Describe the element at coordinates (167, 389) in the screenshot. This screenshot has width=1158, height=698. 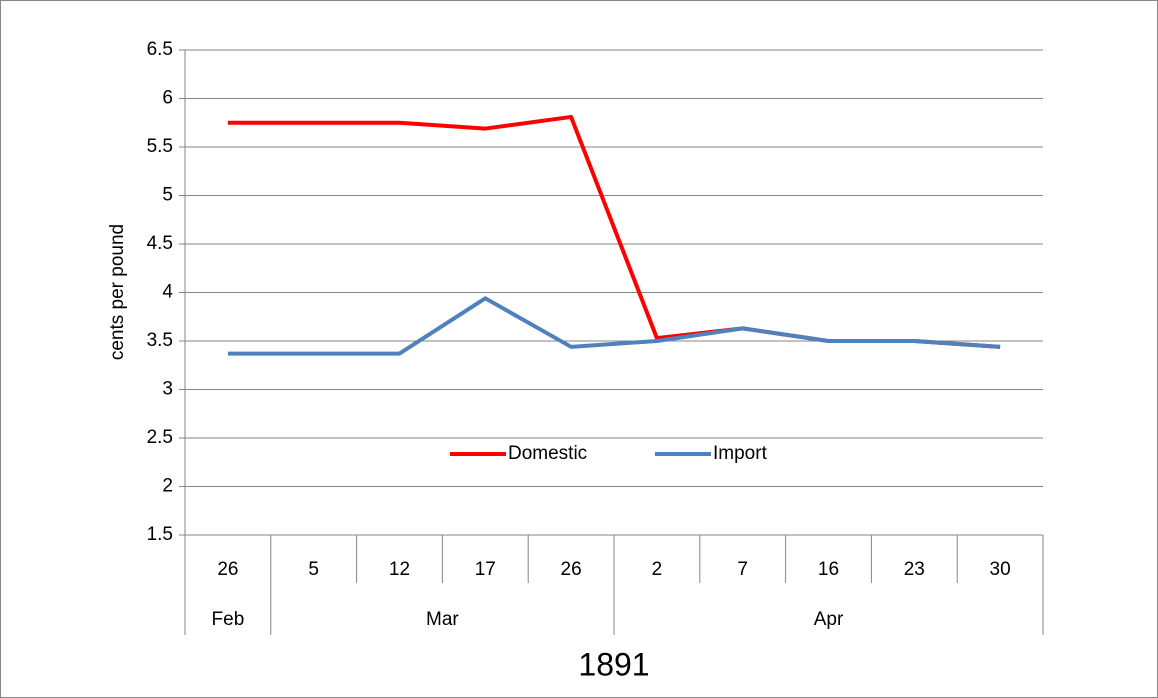
I see `y-tick-label: 3` at that location.